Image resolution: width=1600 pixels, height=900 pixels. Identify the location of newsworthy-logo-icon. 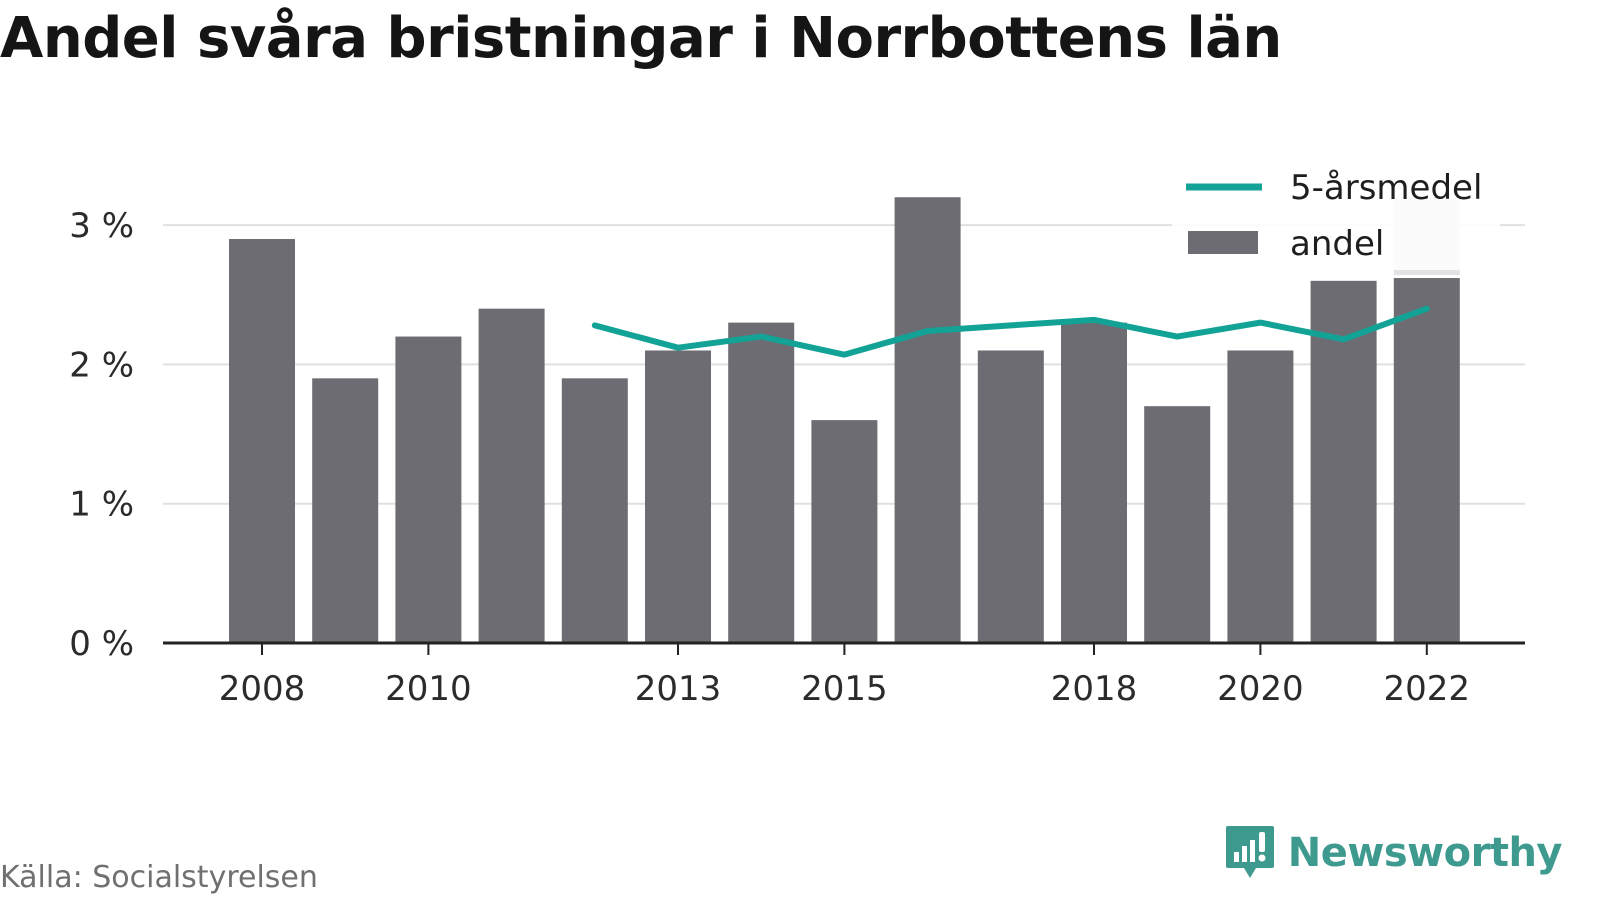
(1249, 852).